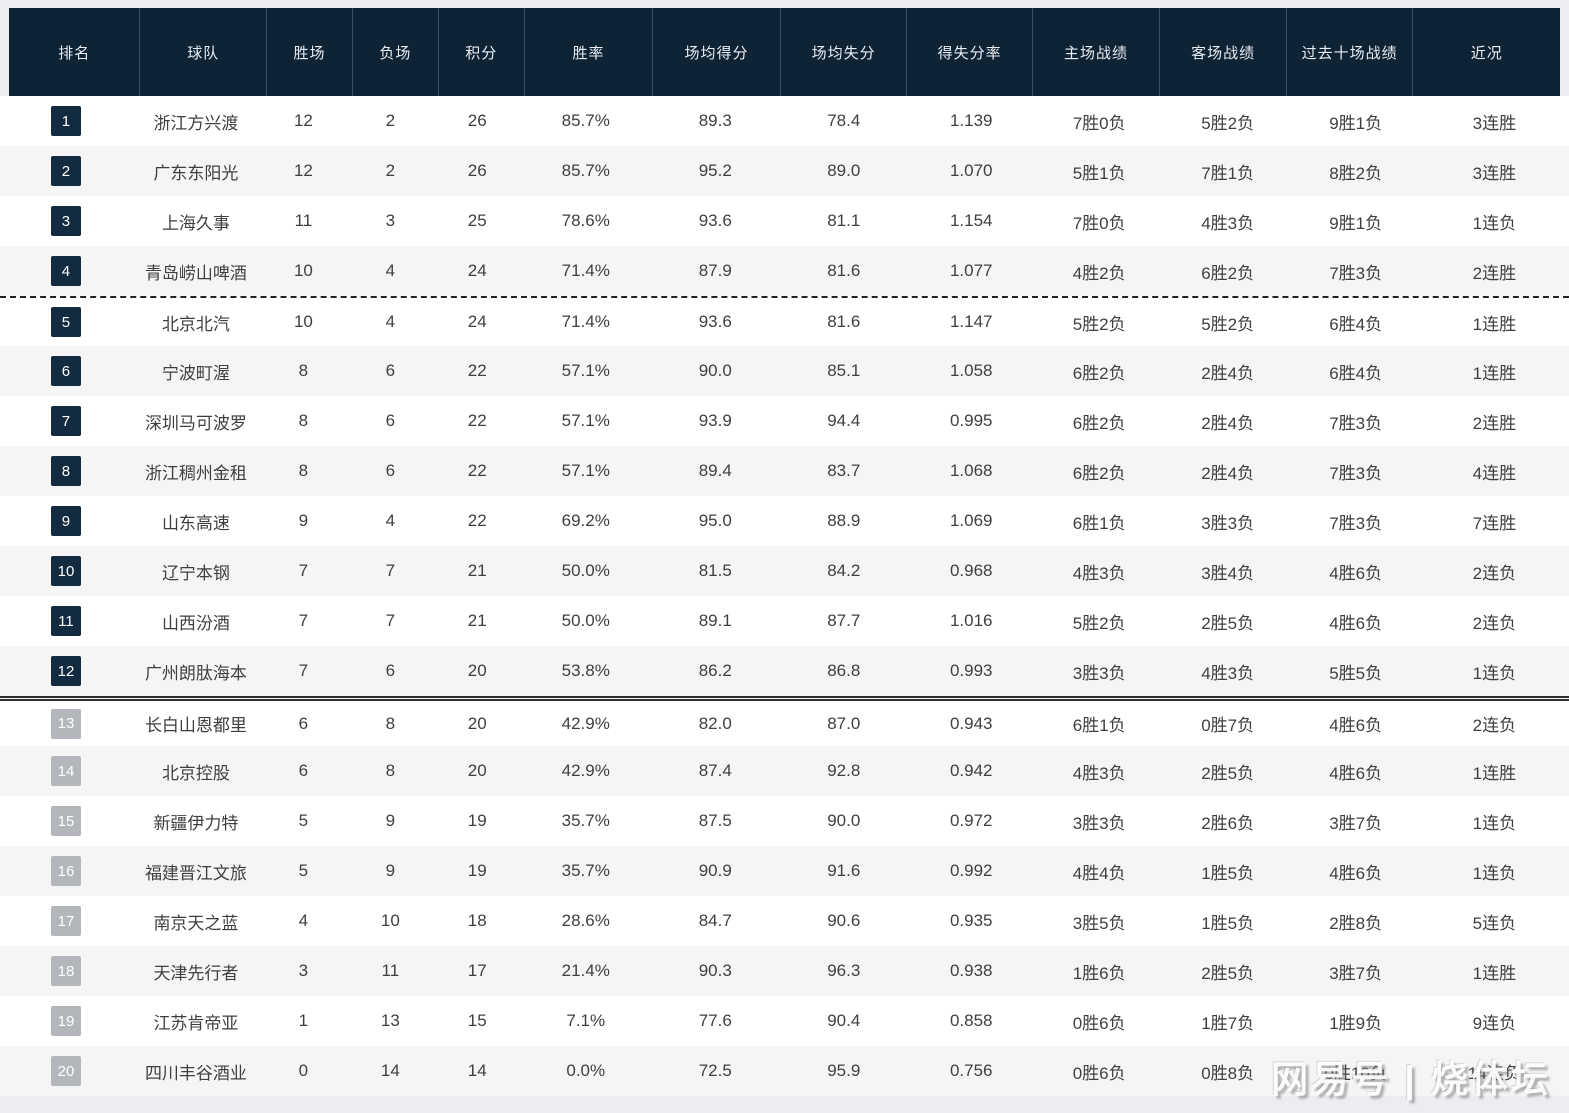 This screenshot has height=1113, width=1569. I want to click on cell-ratio: 0.935, so click(971, 920).